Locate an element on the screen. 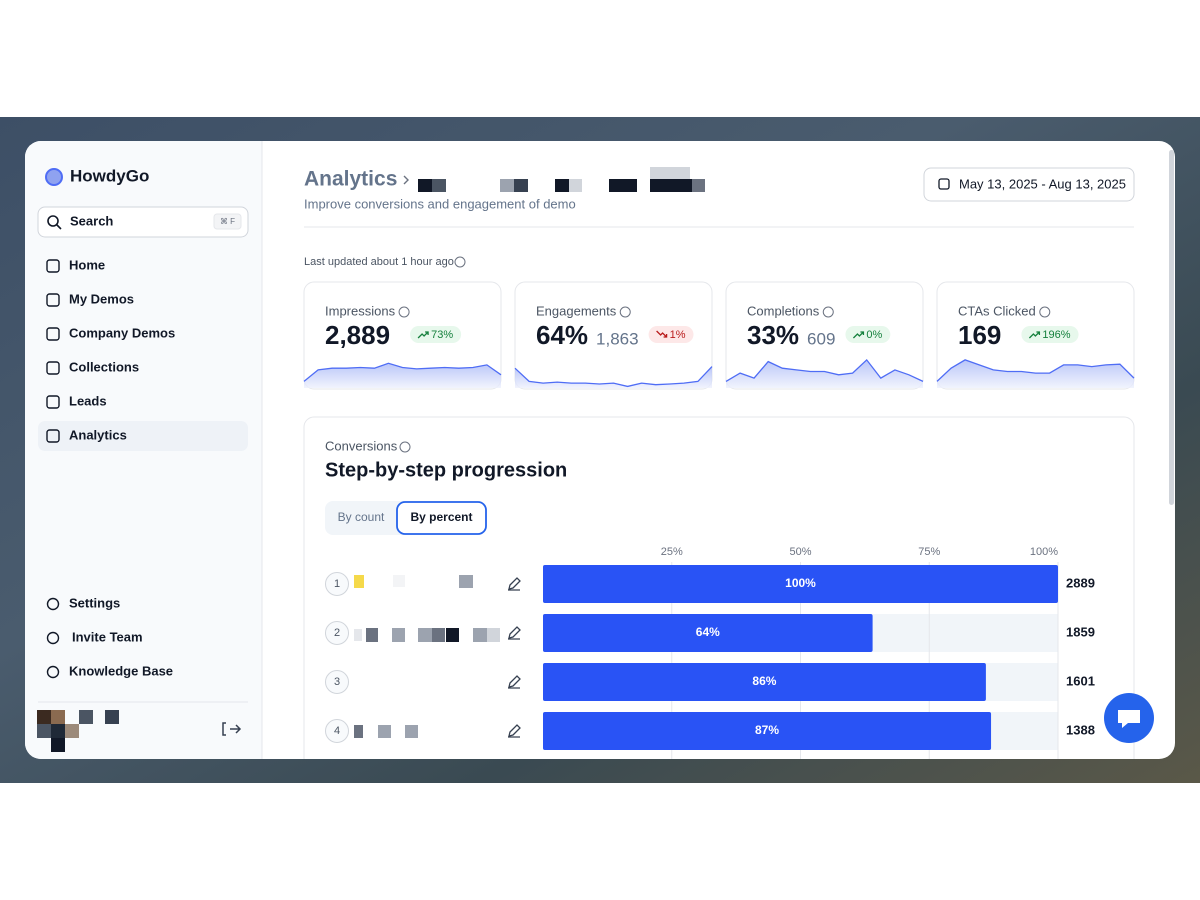 This screenshot has height=900, width=1200. nav-item: My Demos is located at coordinates (101, 298).